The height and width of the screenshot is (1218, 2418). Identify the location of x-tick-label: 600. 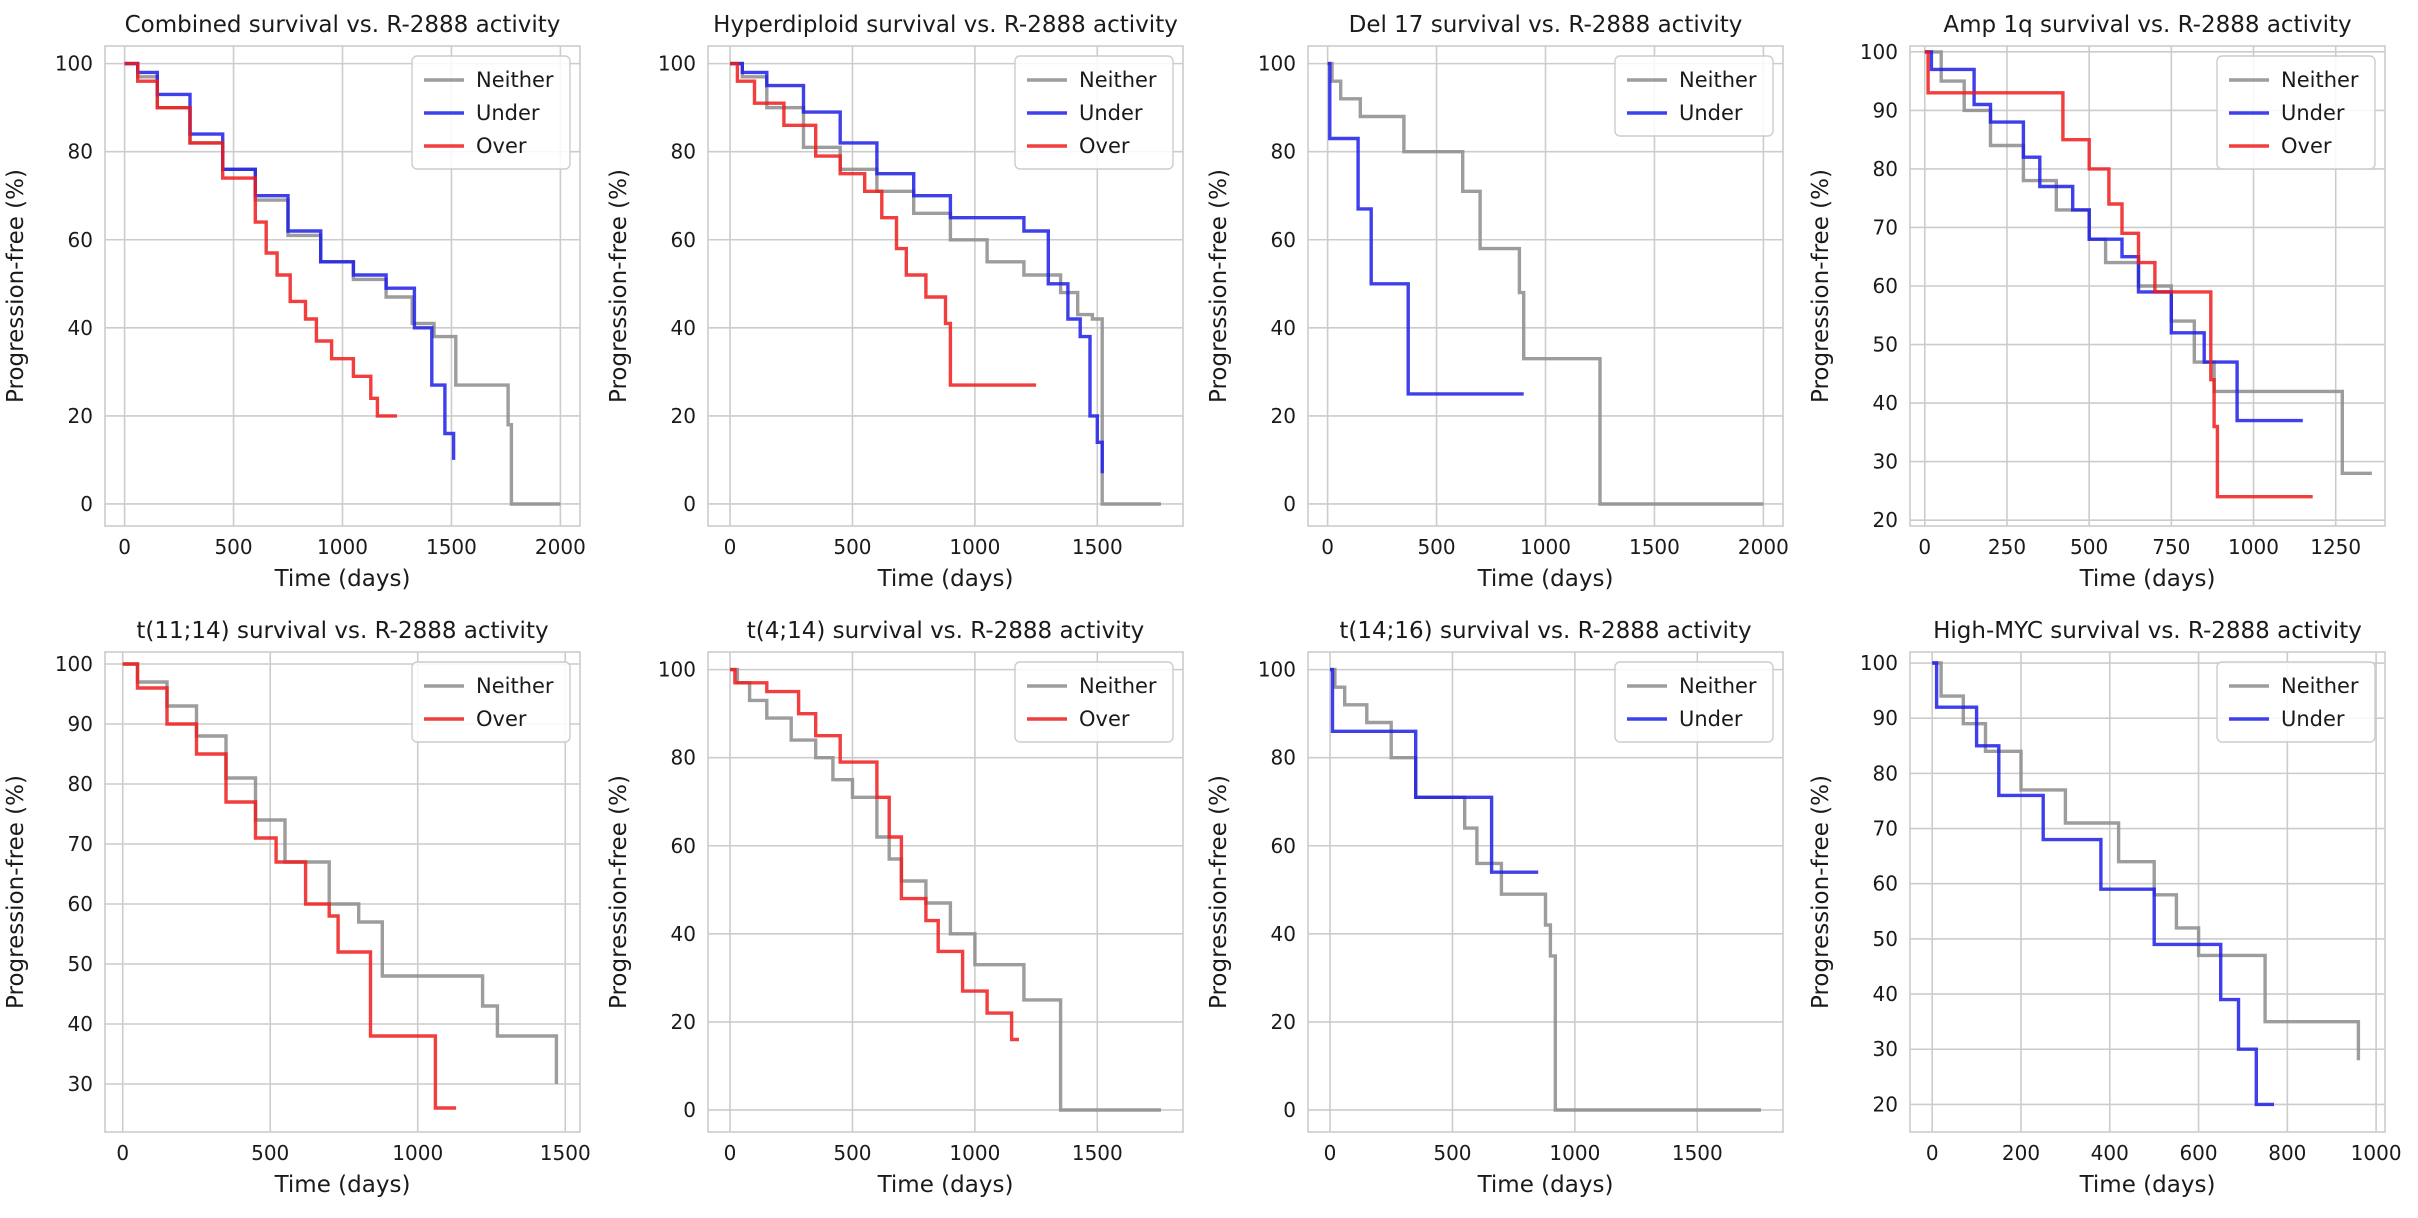
(2198, 1153).